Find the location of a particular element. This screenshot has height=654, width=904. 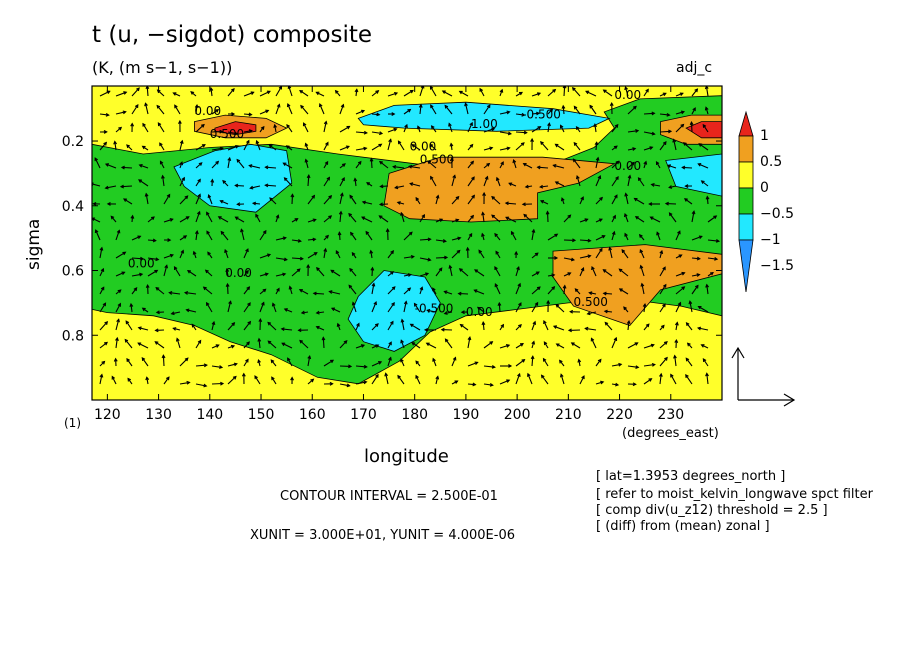

vector-units: XUNIT = 3.000E+01, YUNIT = 4.000E-06 is located at coordinates (382, 535).